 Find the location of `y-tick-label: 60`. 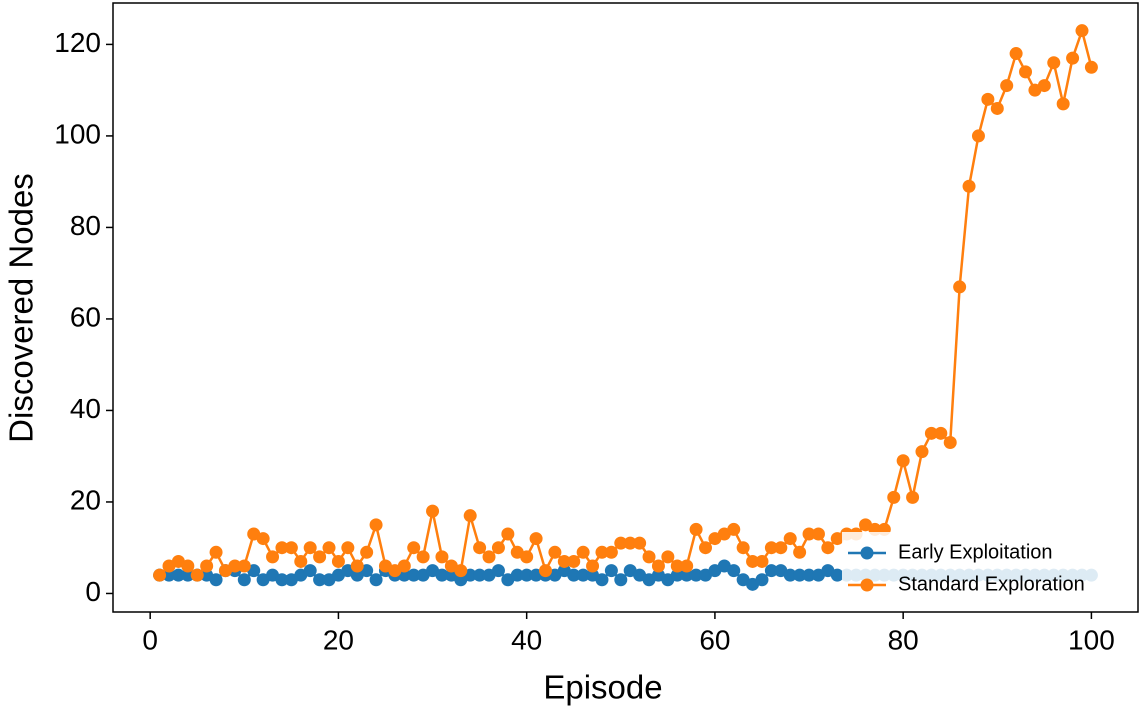

y-tick-label: 60 is located at coordinates (85, 316).